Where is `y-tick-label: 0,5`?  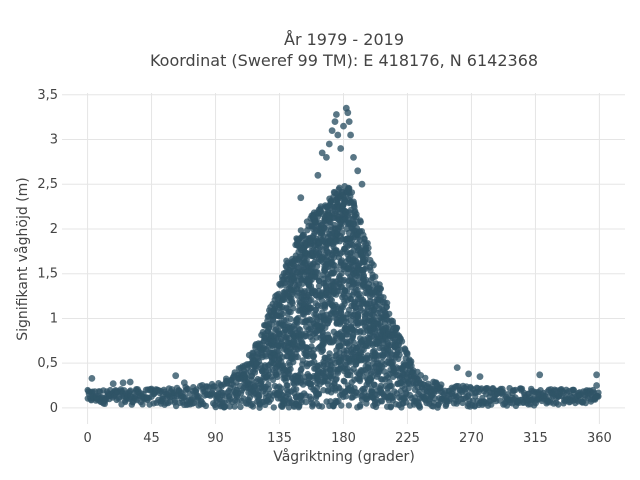 y-tick-label: 0,5 is located at coordinates (47, 363).